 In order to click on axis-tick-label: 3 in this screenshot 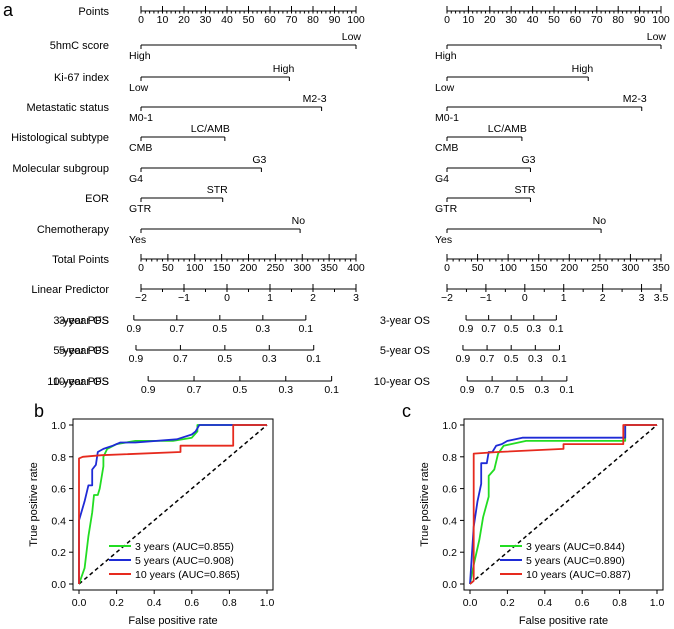, I will do `click(356, 298)`.